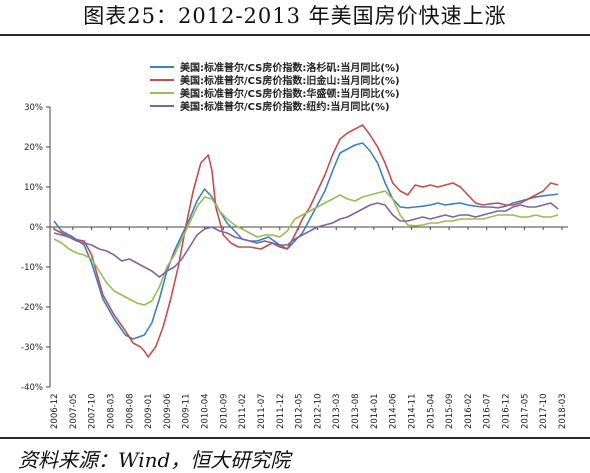  What do you see at coordinates (290, 80) in the screenshot?
I see `legend-label-2: 美国:标准普尔/CS房价指数:旧金山:当月同比(%)` at bounding box center [290, 80].